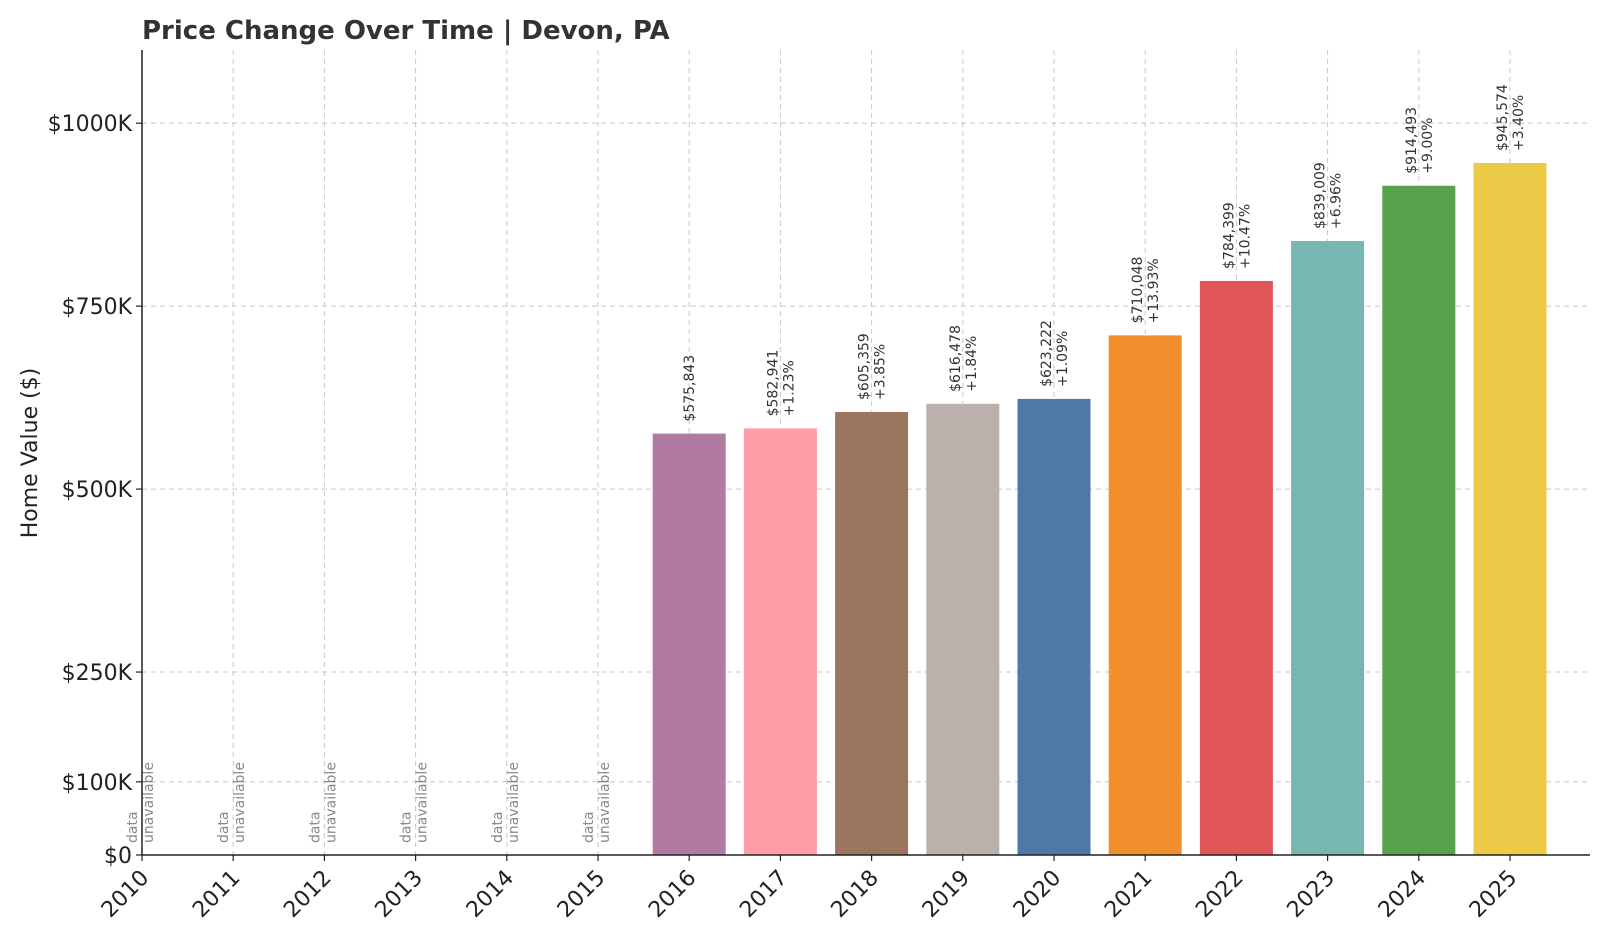  I want to click on value-text: $582,941, so click(773, 383).